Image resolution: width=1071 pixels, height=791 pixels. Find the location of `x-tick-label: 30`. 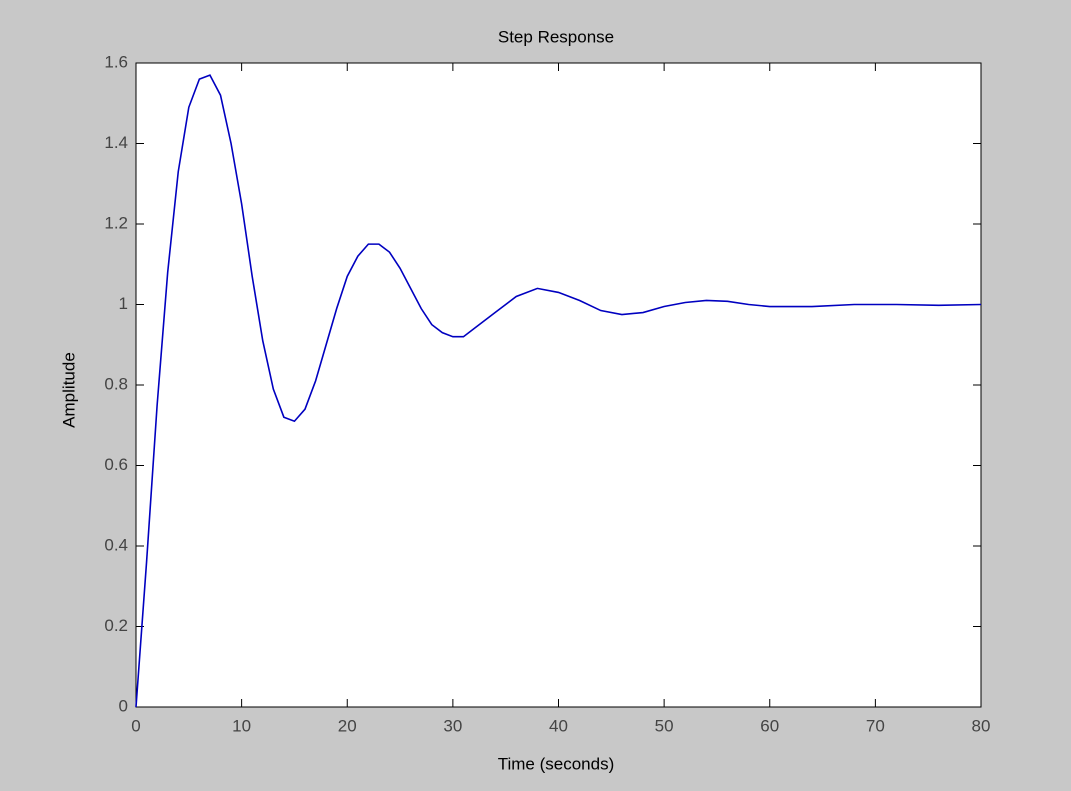

x-tick-label: 30 is located at coordinates (452, 725).